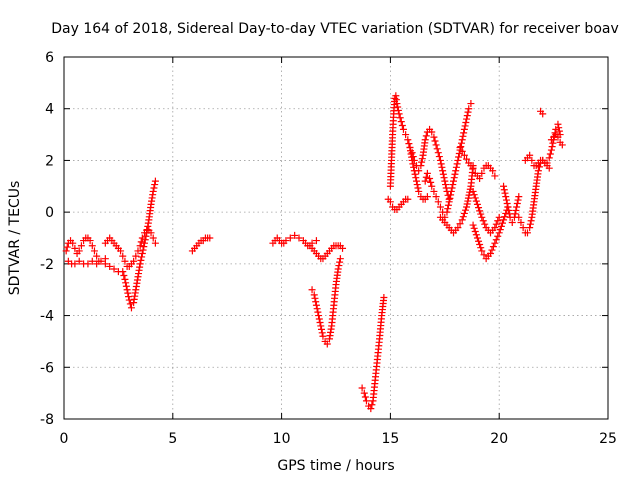 The height and width of the screenshot is (480, 640). Describe the element at coordinates (448, 160) in the screenshot. I see `series-arc12` at that location.